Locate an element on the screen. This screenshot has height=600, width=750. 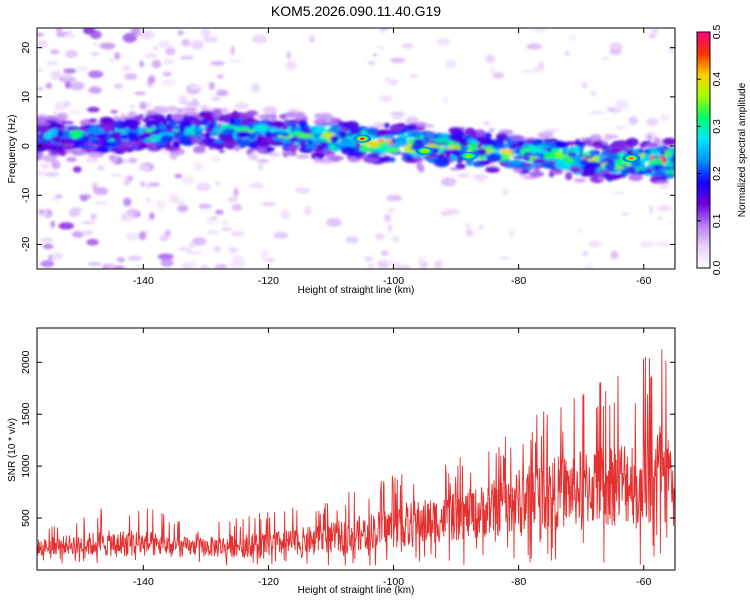
y-tick-label: 500 is located at coordinates (26, 518).